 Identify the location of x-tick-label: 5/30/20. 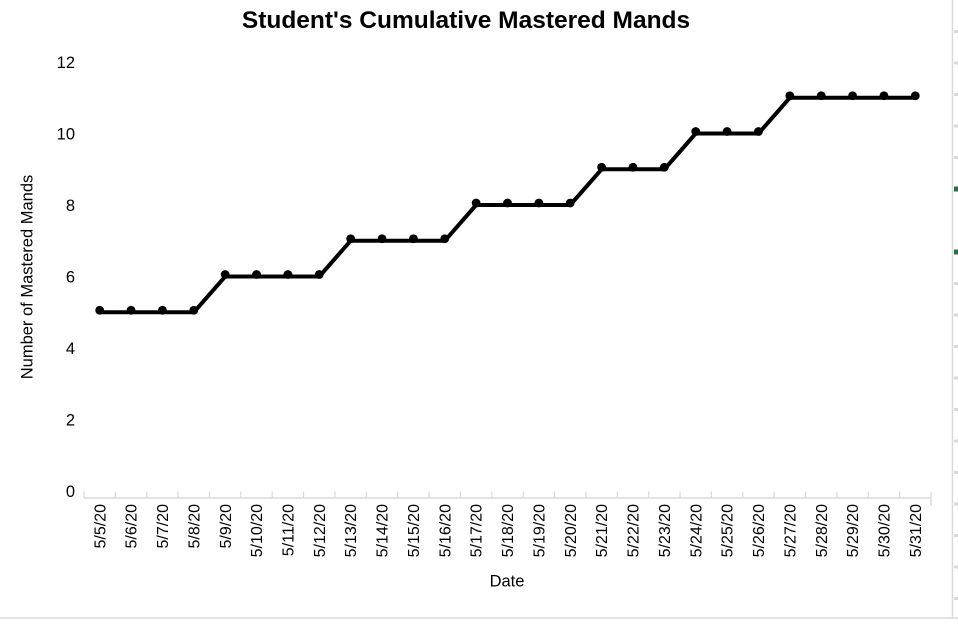
(885, 530).